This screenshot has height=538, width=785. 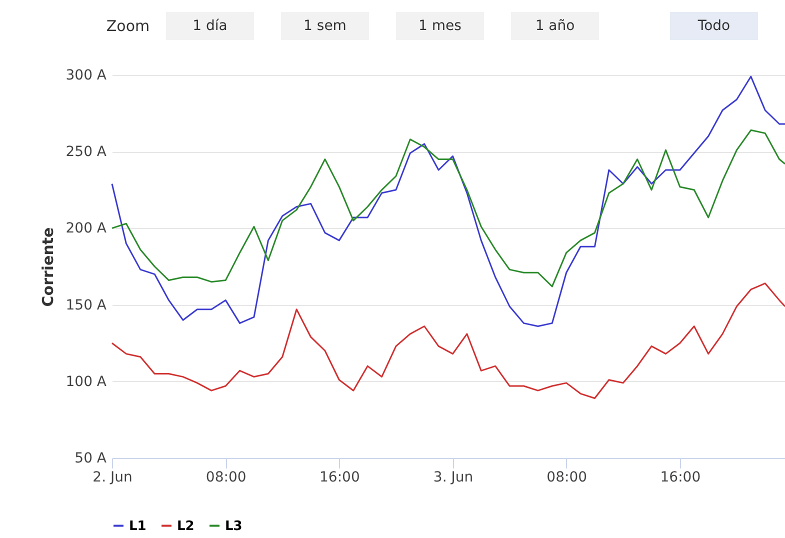 I want to click on y-axis-title: Corriente, so click(x=47, y=267).